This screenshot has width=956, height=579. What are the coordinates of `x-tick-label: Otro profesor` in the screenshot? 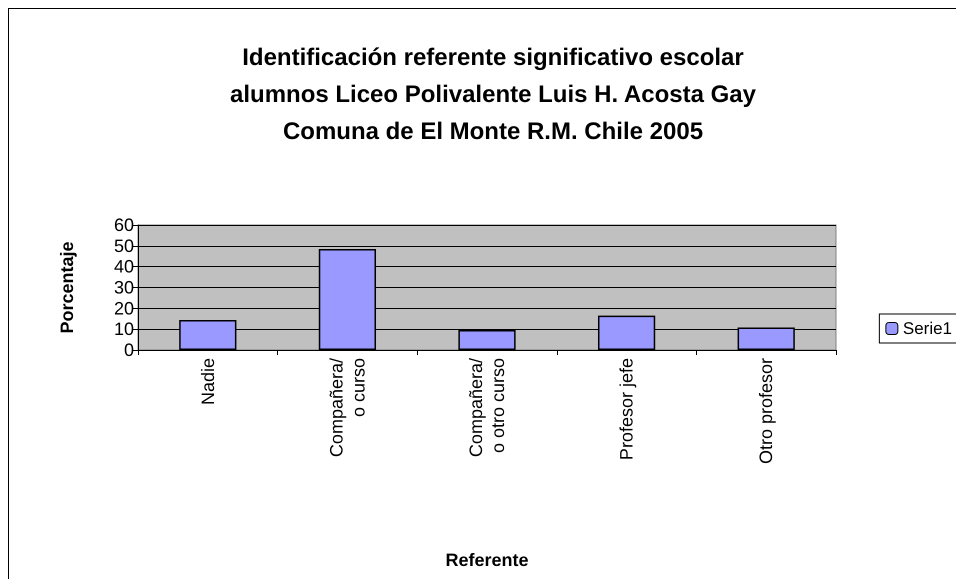 It's located at (766, 411).